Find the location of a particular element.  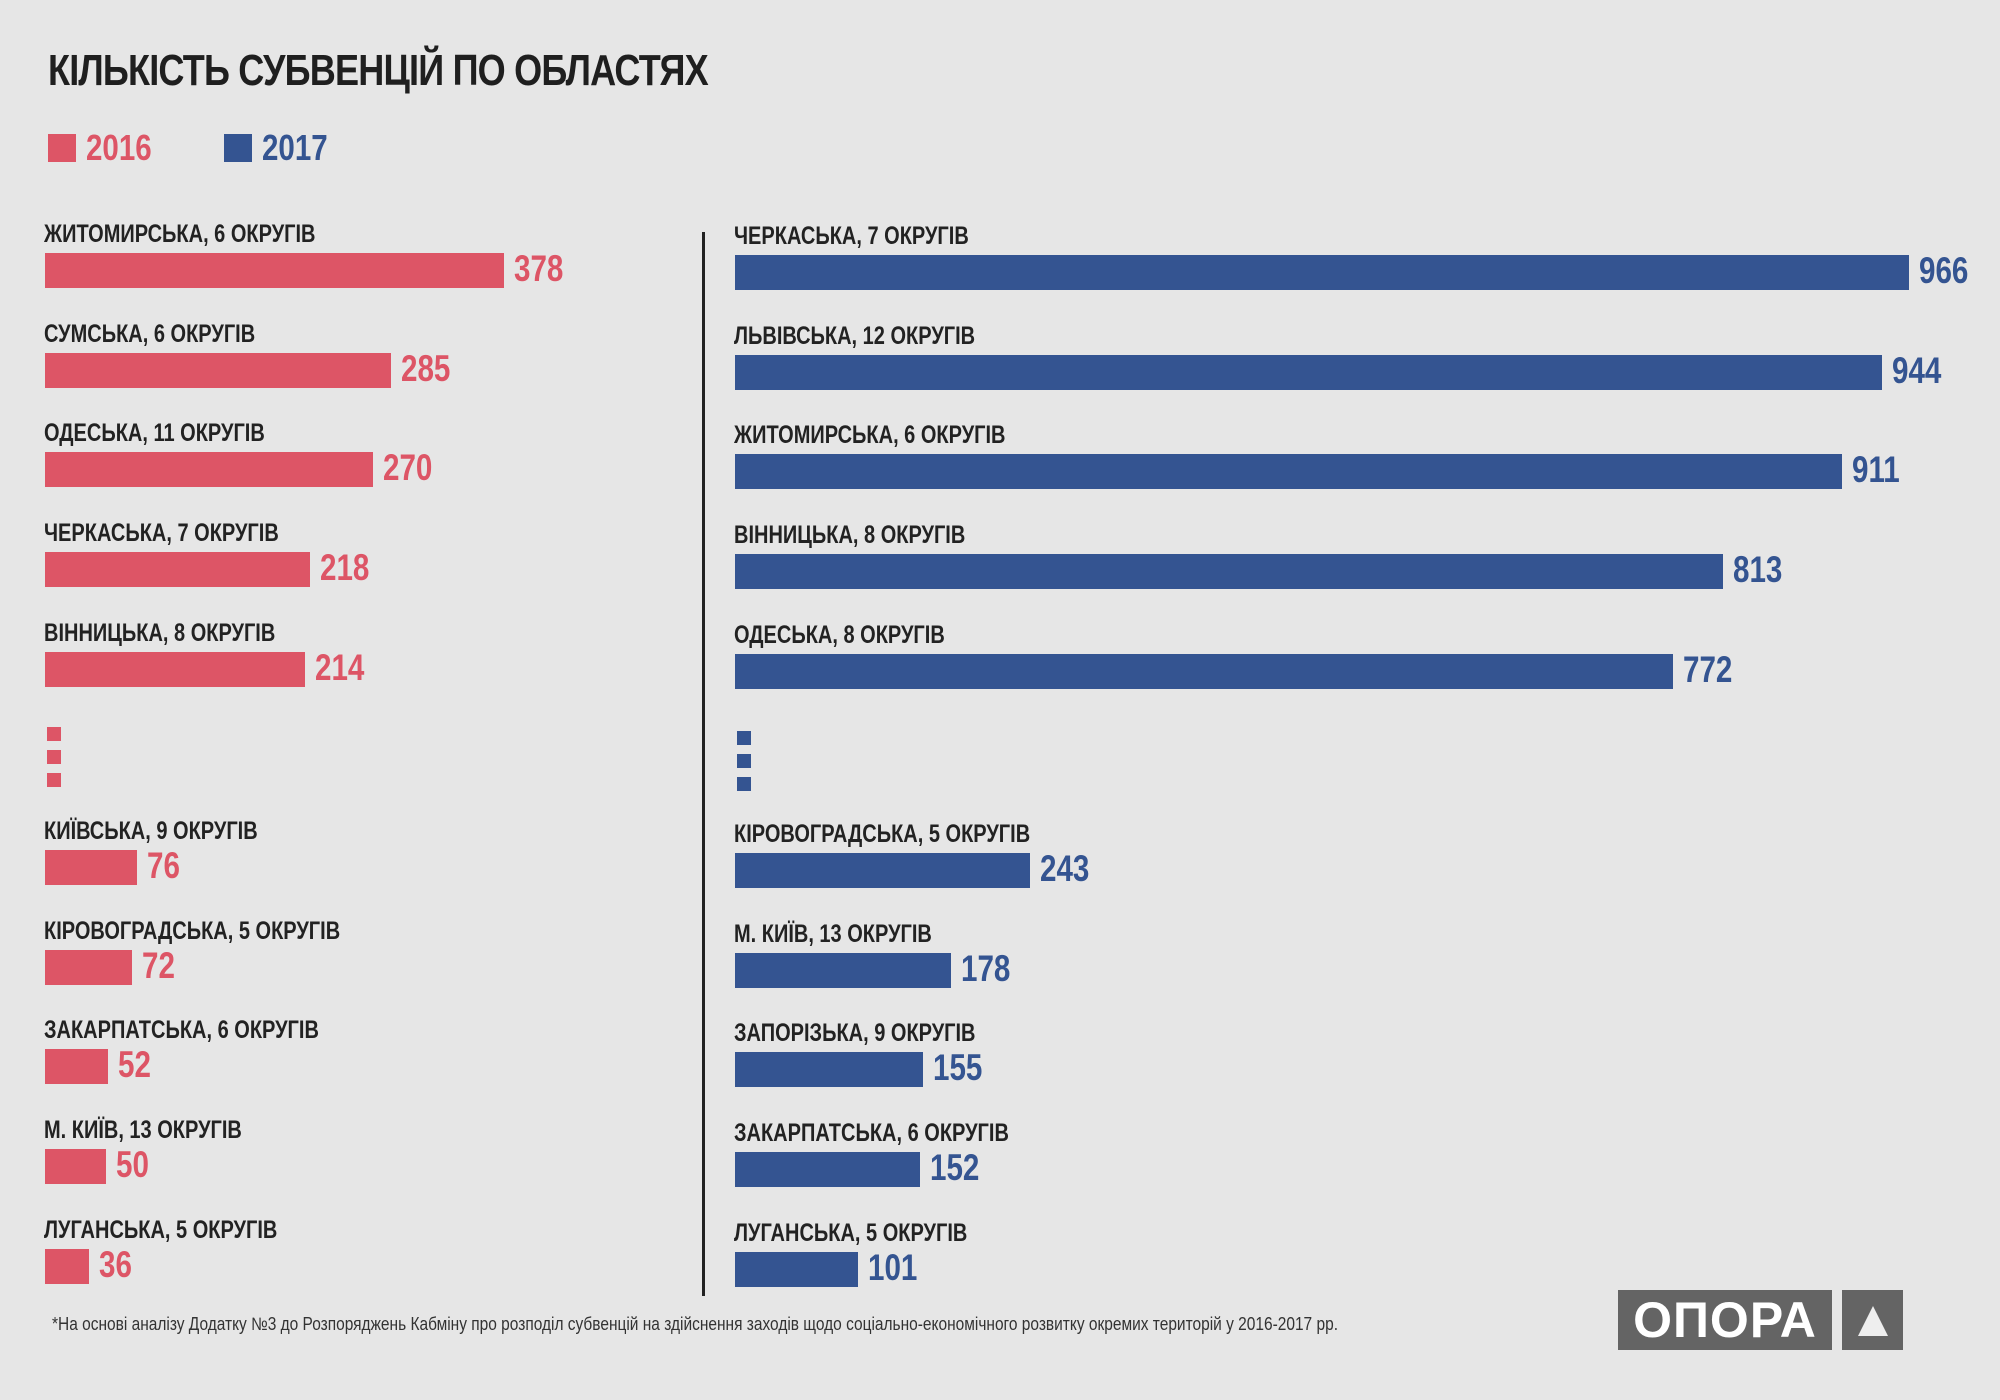

bar-value-2017: 178 is located at coordinates (986, 968).